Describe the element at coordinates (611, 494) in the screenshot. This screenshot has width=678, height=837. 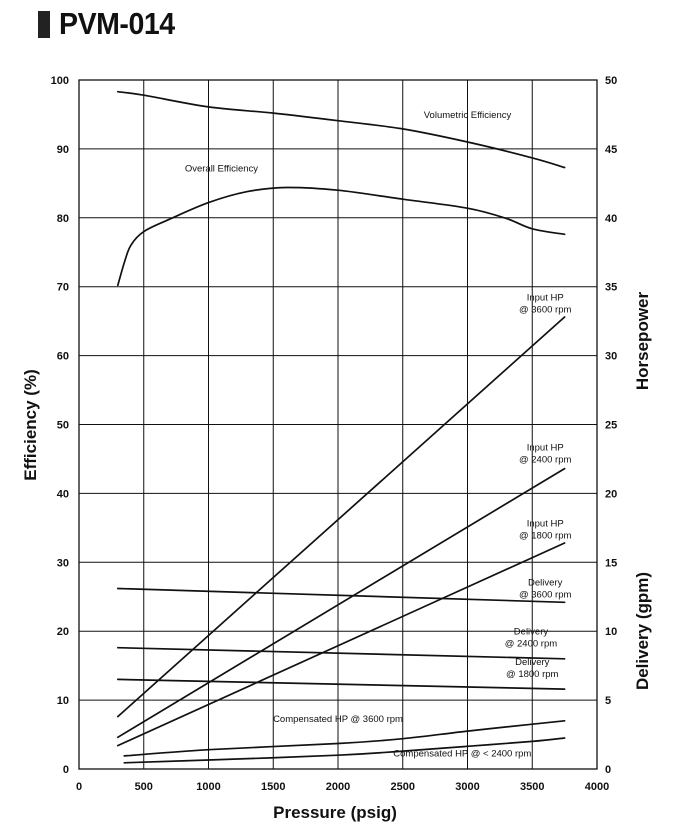
I see `y-right-tick-label: 20` at that location.